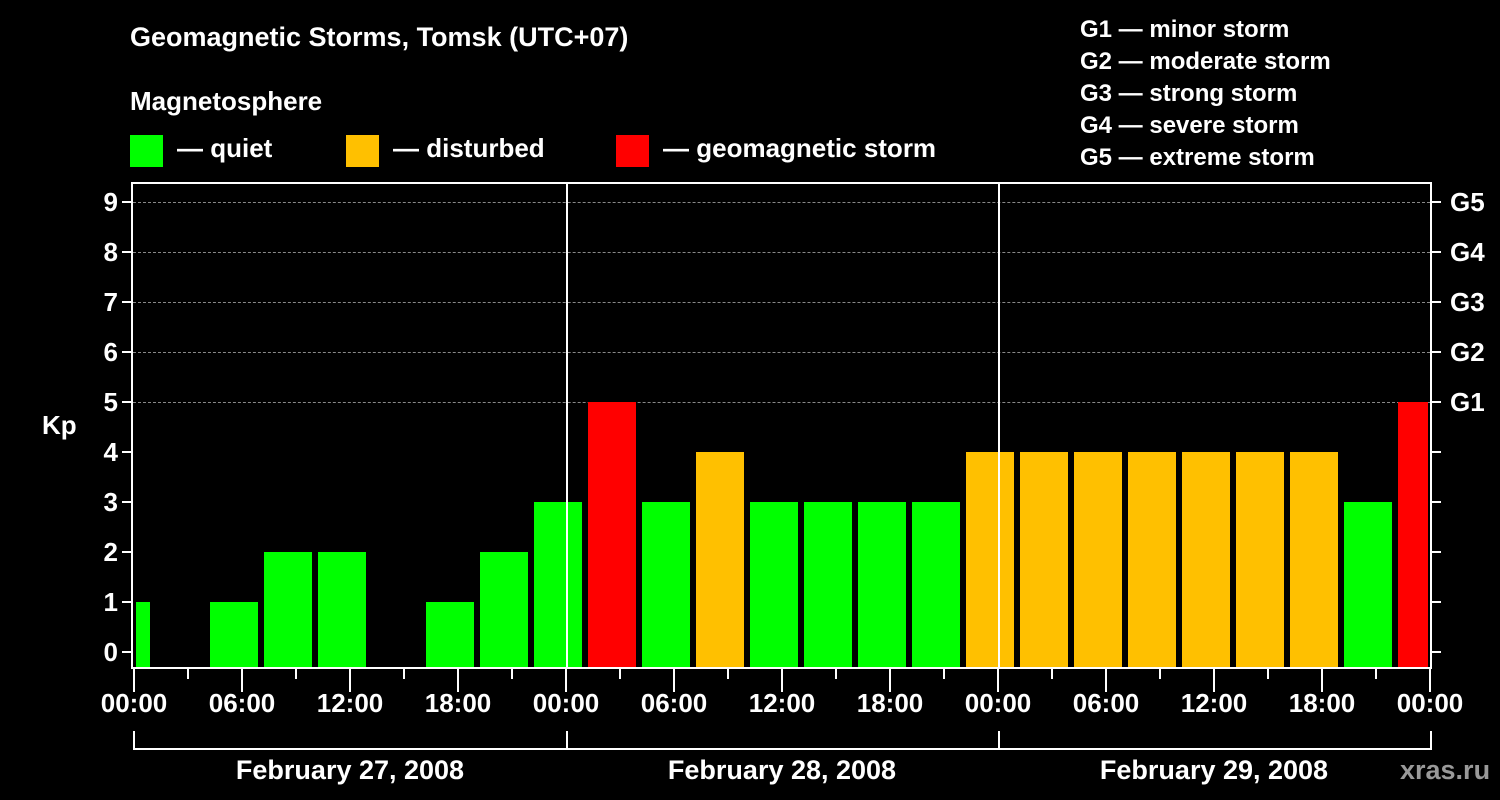  I want to click on g-scale-item: G1 — minor storm, so click(1185, 29).